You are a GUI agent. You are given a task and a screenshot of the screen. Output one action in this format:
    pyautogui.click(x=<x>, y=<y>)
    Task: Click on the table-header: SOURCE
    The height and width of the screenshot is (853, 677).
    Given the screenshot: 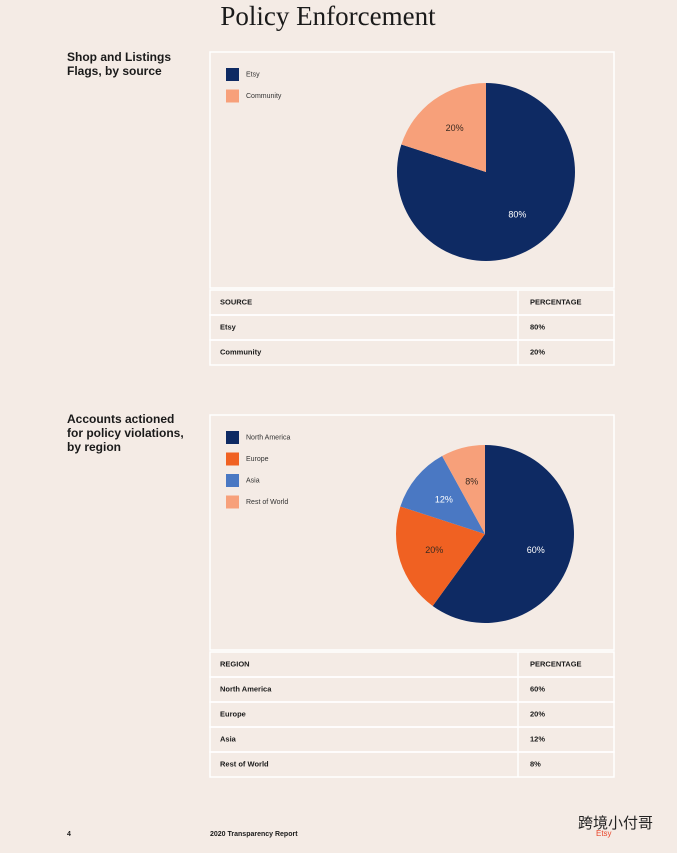 What is the action you would take?
    pyautogui.click(x=236, y=301)
    